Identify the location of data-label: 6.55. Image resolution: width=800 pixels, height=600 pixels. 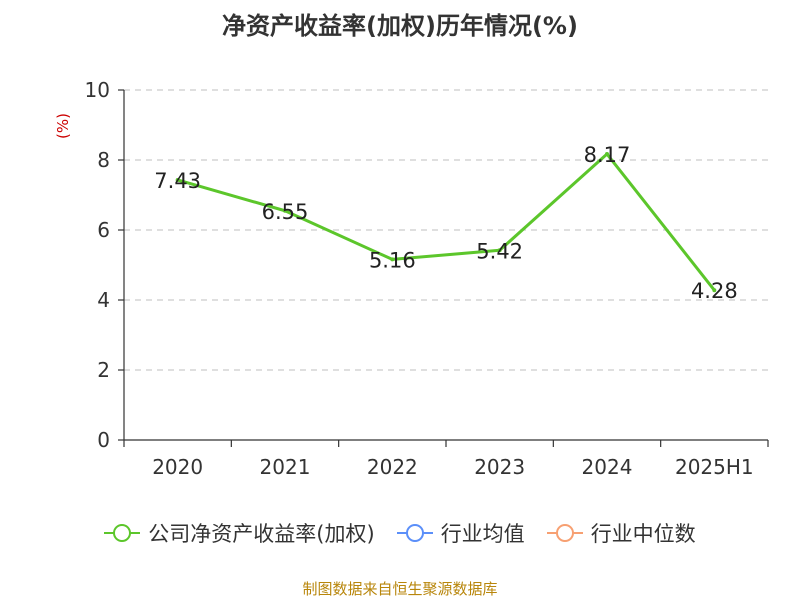
(285, 212).